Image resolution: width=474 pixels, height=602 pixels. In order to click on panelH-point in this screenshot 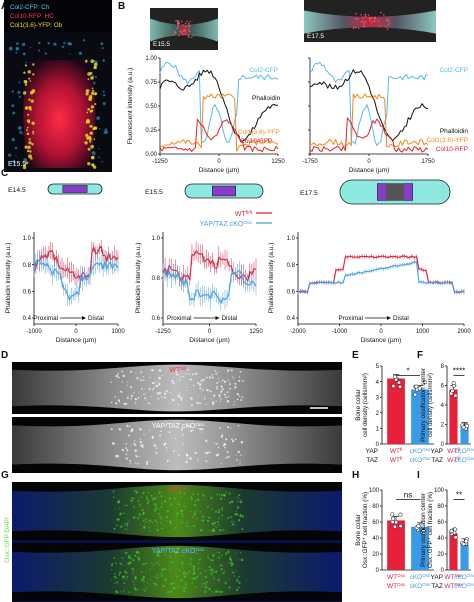, I will do `click(392, 522)`.